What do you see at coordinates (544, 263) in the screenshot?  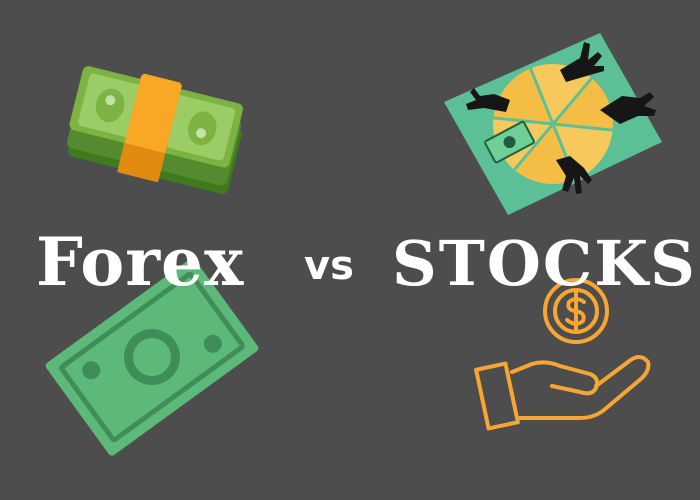 I see `title-stocks: STOCKS` at bounding box center [544, 263].